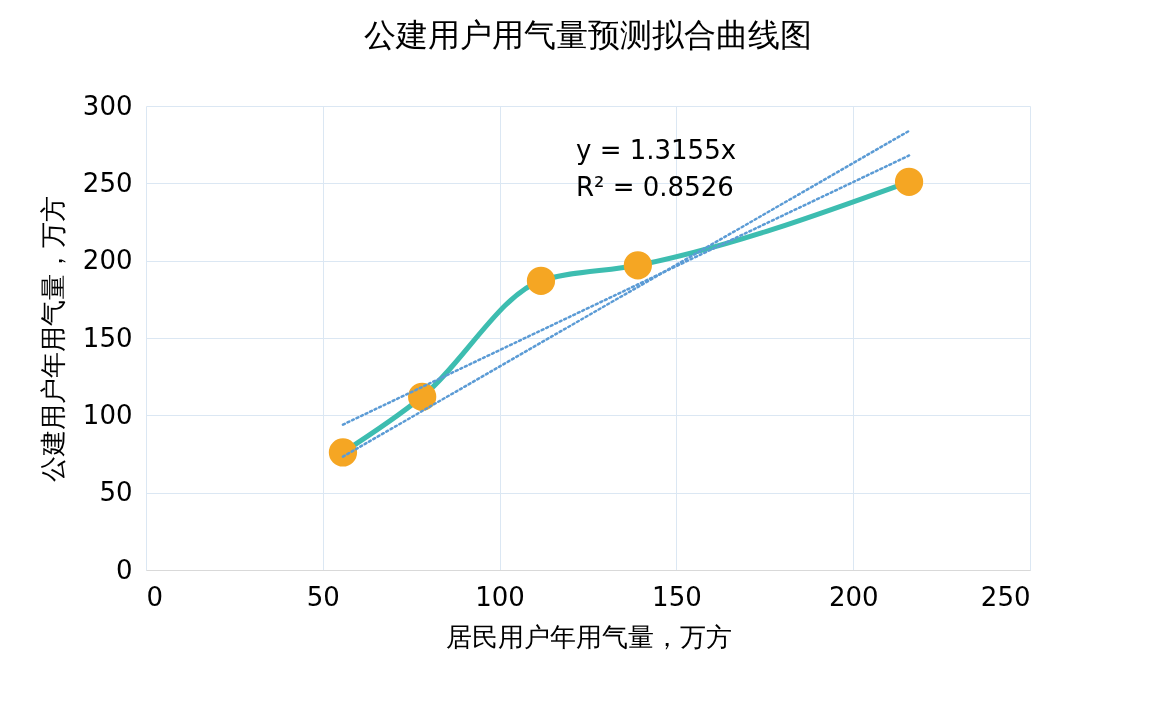 This screenshot has height=718, width=1153. Describe the element at coordinates (677, 596) in the screenshot. I see `x-tick-label: 150` at that location.